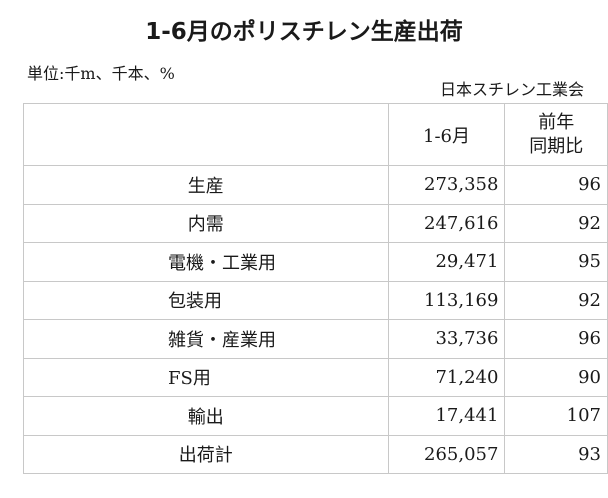 The height and width of the screenshot is (498, 608). I want to click on row-value: 29,471, so click(446, 262).